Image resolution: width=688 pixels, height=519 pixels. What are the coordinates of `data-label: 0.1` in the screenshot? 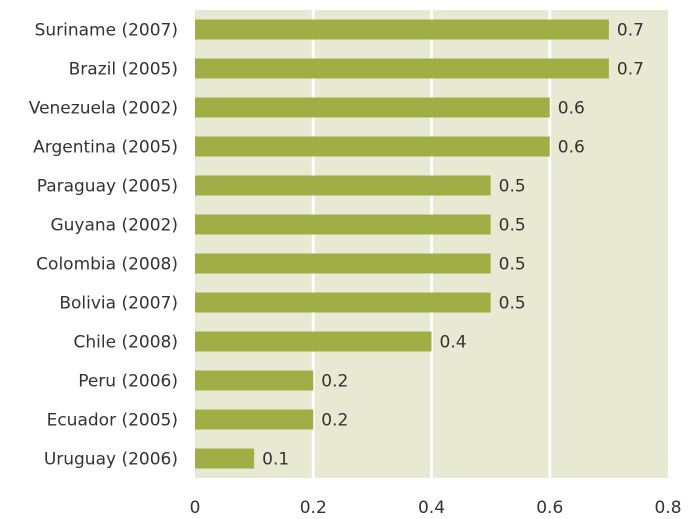 It's located at (275, 460).